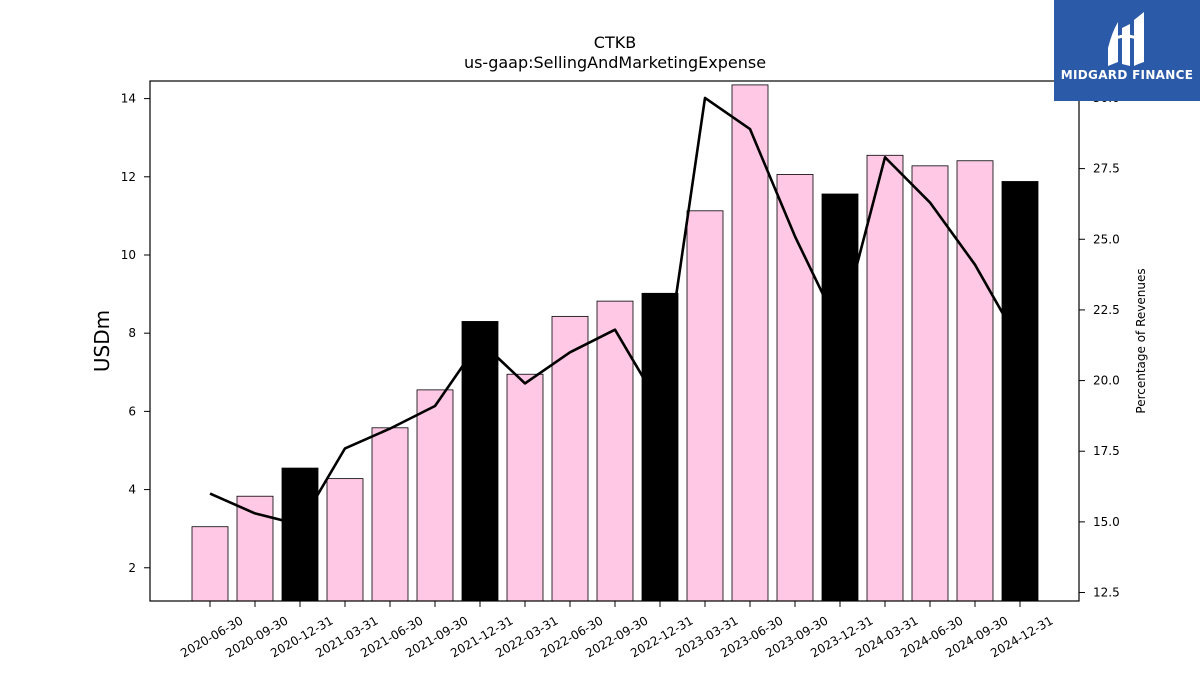  What do you see at coordinates (128, 177) in the screenshot?
I see `y-tick-label: 12` at bounding box center [128, 177].